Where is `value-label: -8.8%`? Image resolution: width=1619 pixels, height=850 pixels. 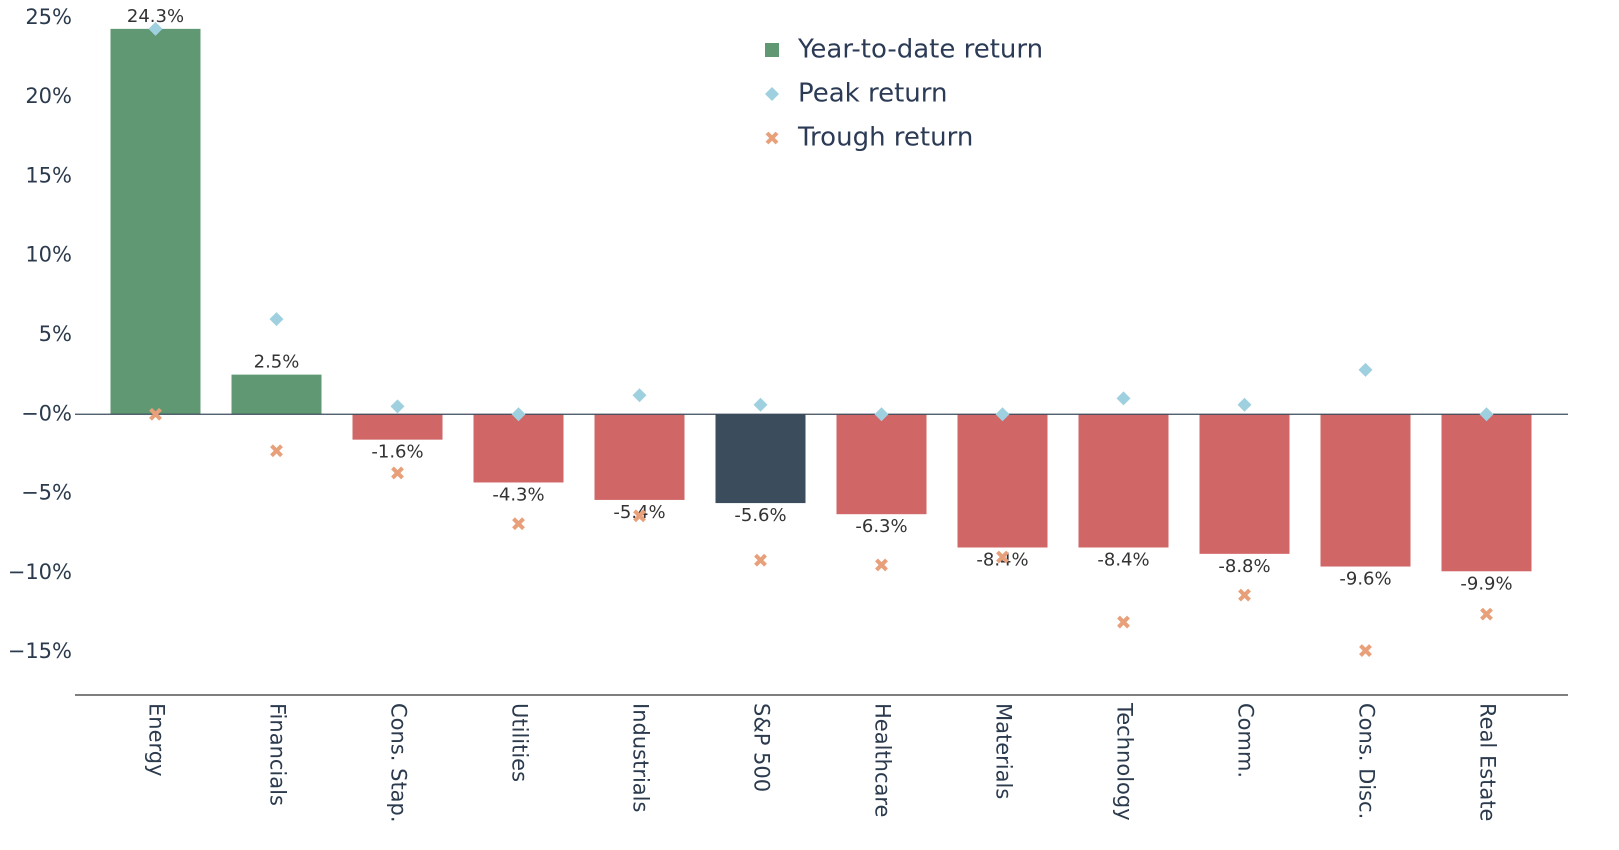 value-label: -8.8% is located at coordinates (1244, 566).